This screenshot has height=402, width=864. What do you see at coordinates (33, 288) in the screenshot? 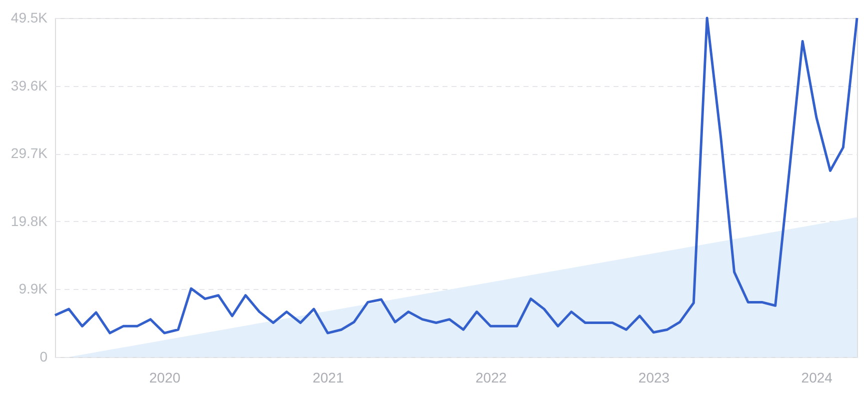
I see `y-tick-label: 9.9K` at bounding box center [33, 288].